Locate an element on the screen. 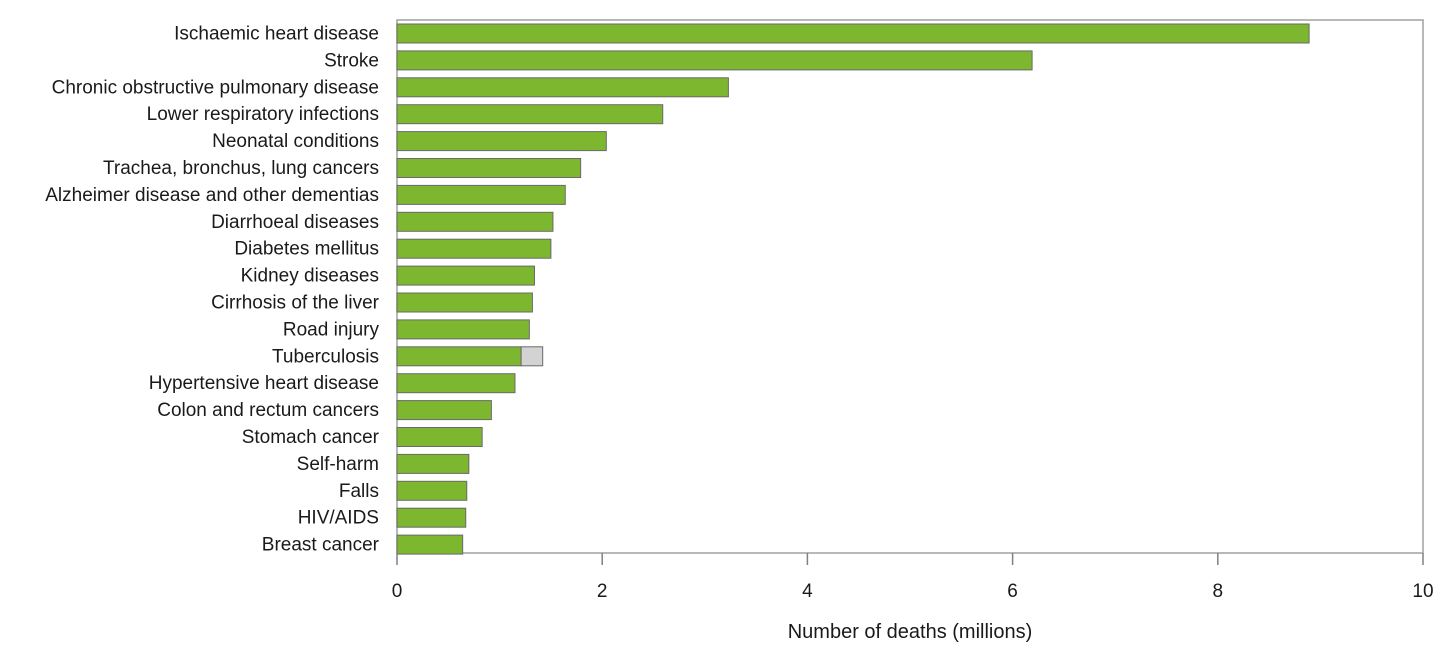 The image size is (1447, 654). x-tick-label: 2 is located at coordinates (602, 591).